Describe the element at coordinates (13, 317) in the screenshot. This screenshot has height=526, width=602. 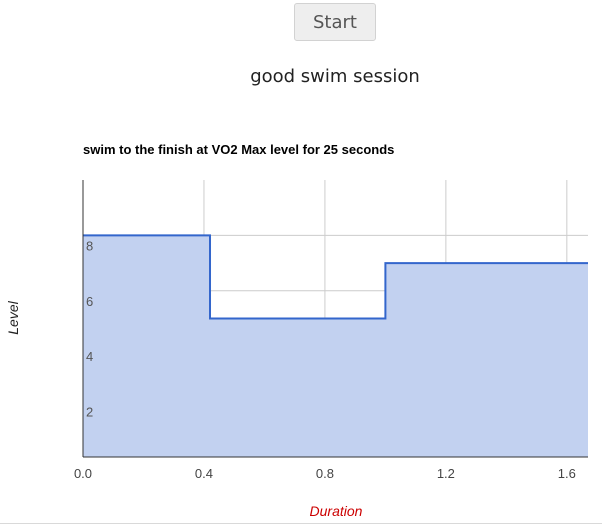
I see `y-axis-label: Level` at that location.